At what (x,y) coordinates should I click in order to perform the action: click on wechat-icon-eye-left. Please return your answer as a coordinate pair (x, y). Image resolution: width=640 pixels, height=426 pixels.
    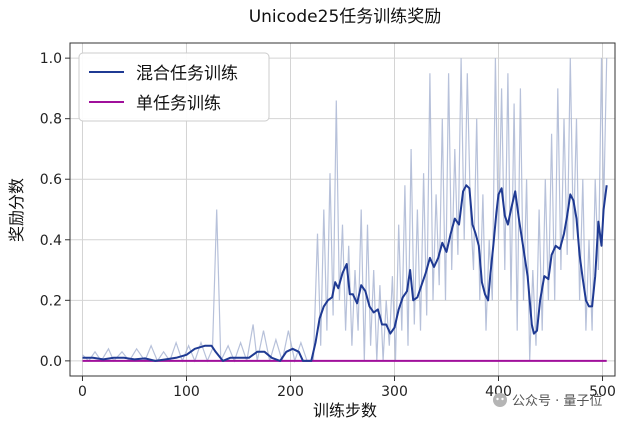
    Looking at the image, I should click on (497, 399).